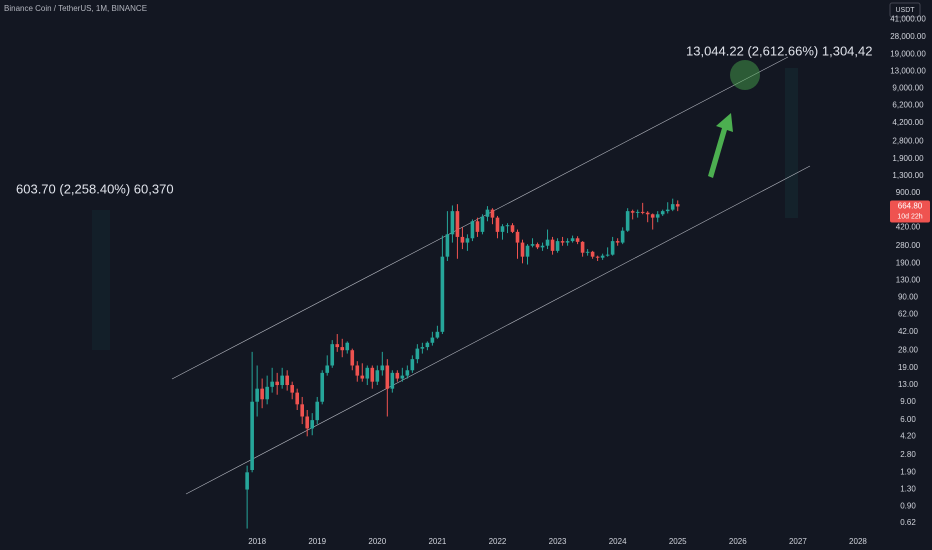  Describe the element at coordinates (498, 541) in the screenshot. I see `x-tick-label: 2022` at that location.